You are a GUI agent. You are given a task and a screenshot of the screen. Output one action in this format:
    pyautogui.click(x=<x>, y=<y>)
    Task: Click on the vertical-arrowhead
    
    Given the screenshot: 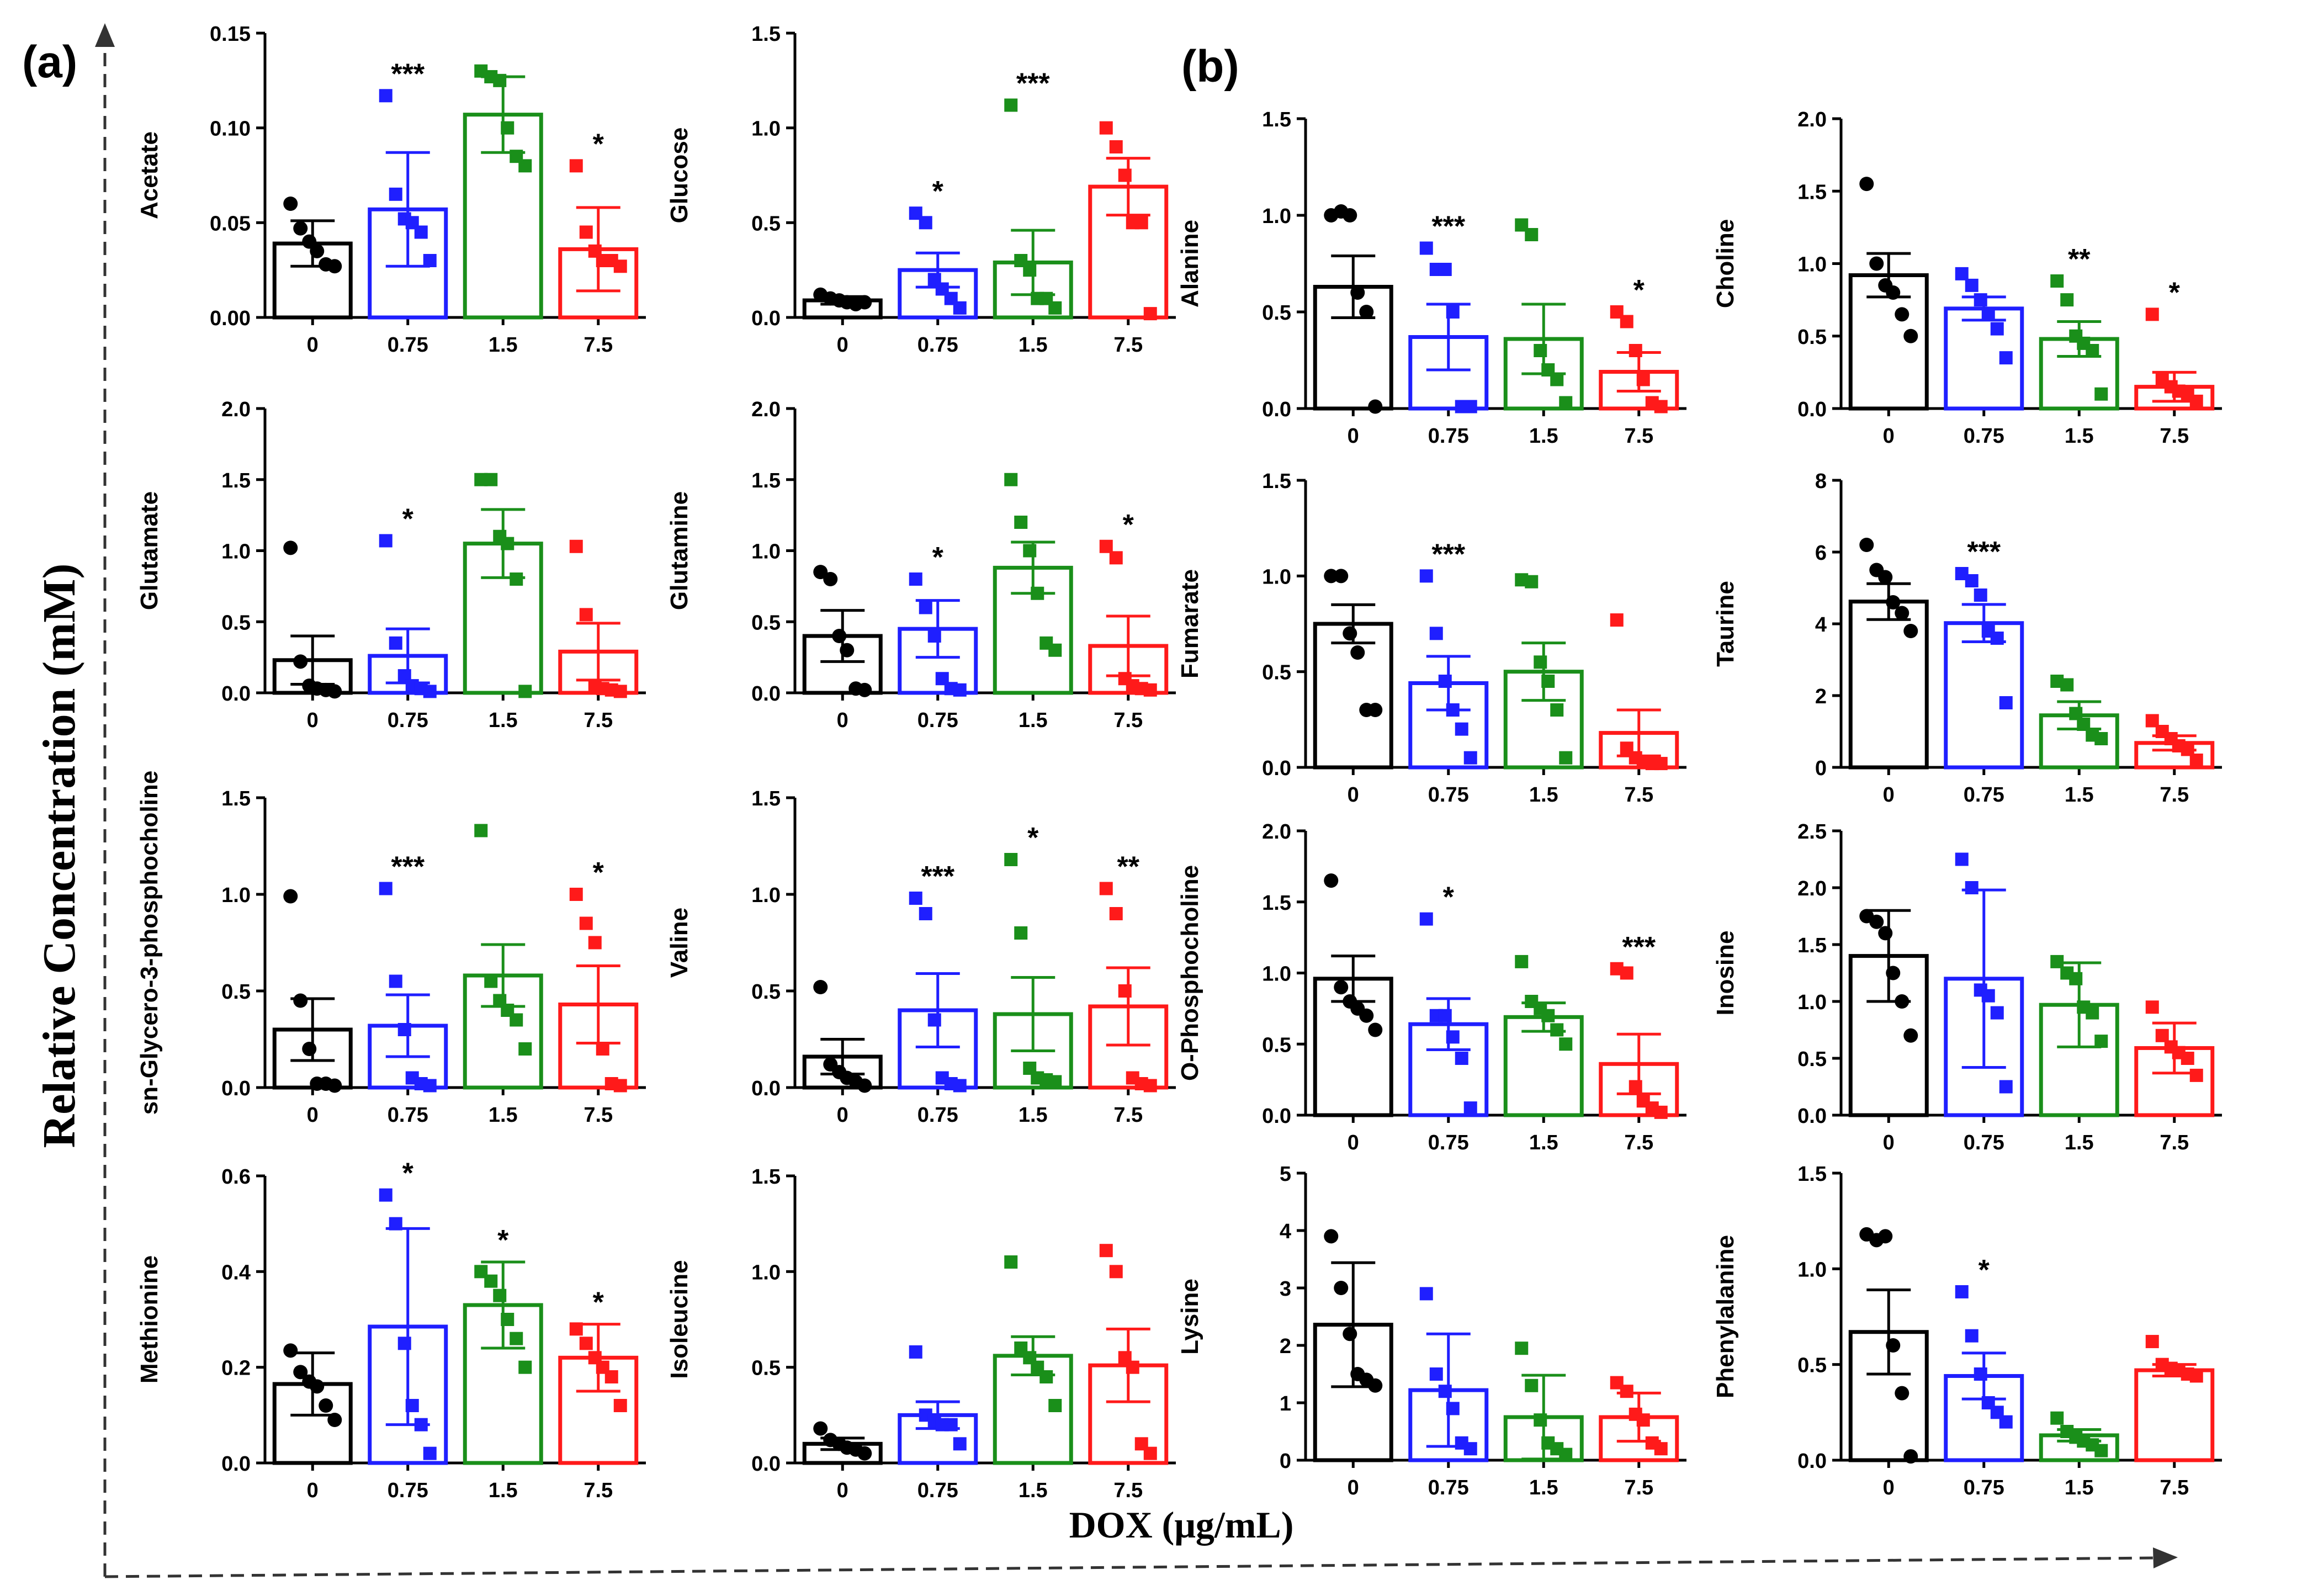 What is the action you would take?
    pyautogui.click(x=105, y=35)
    